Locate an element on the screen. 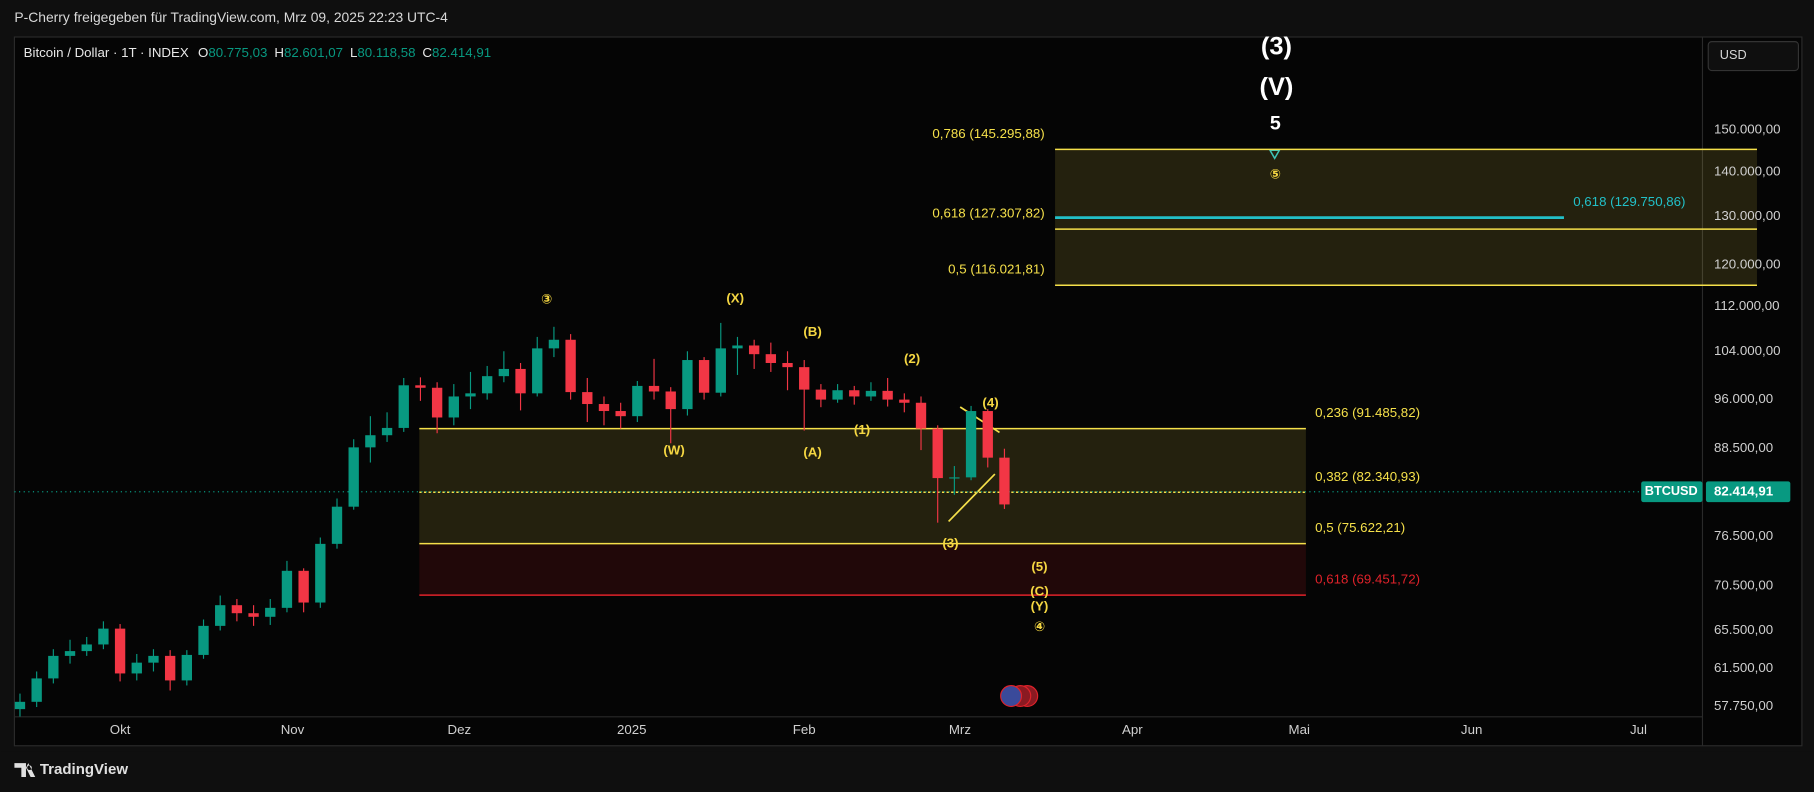  wave-label: (5) is located at coordinates (1039, 566).